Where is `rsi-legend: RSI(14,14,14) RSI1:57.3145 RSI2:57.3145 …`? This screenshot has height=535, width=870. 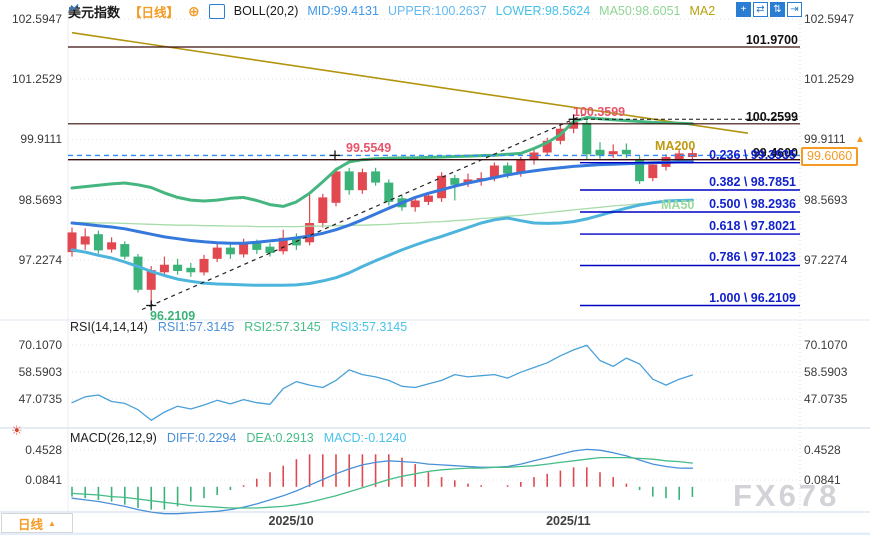
rsi-legend: RSI(14,14,14) RSI1:57.3145 RSI2:57.3145 … is located at coordinates (238, 327).